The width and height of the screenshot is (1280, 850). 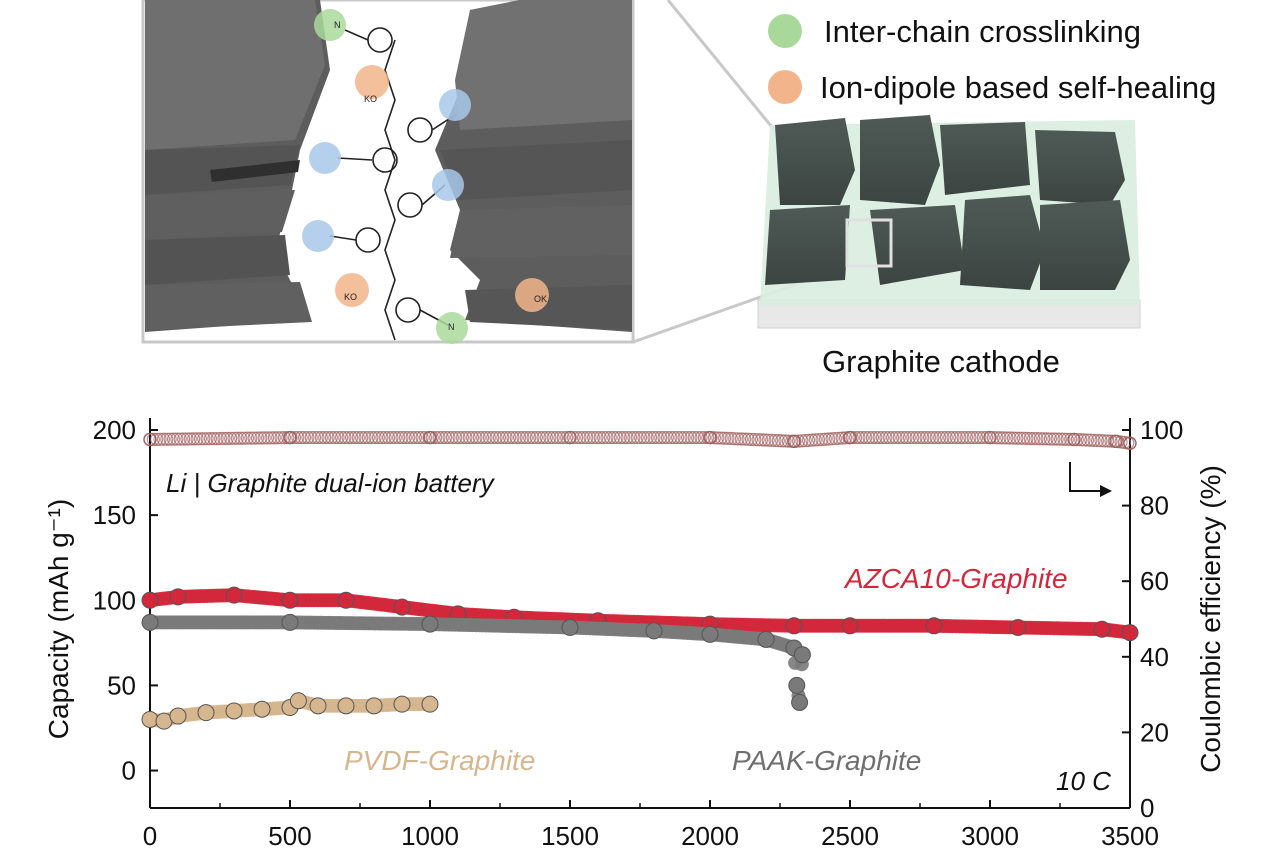 What do you see at coordinates (710, 835) in the screenshot?
I see `x-tick-label: 2000` at bounding box center [710, 835].